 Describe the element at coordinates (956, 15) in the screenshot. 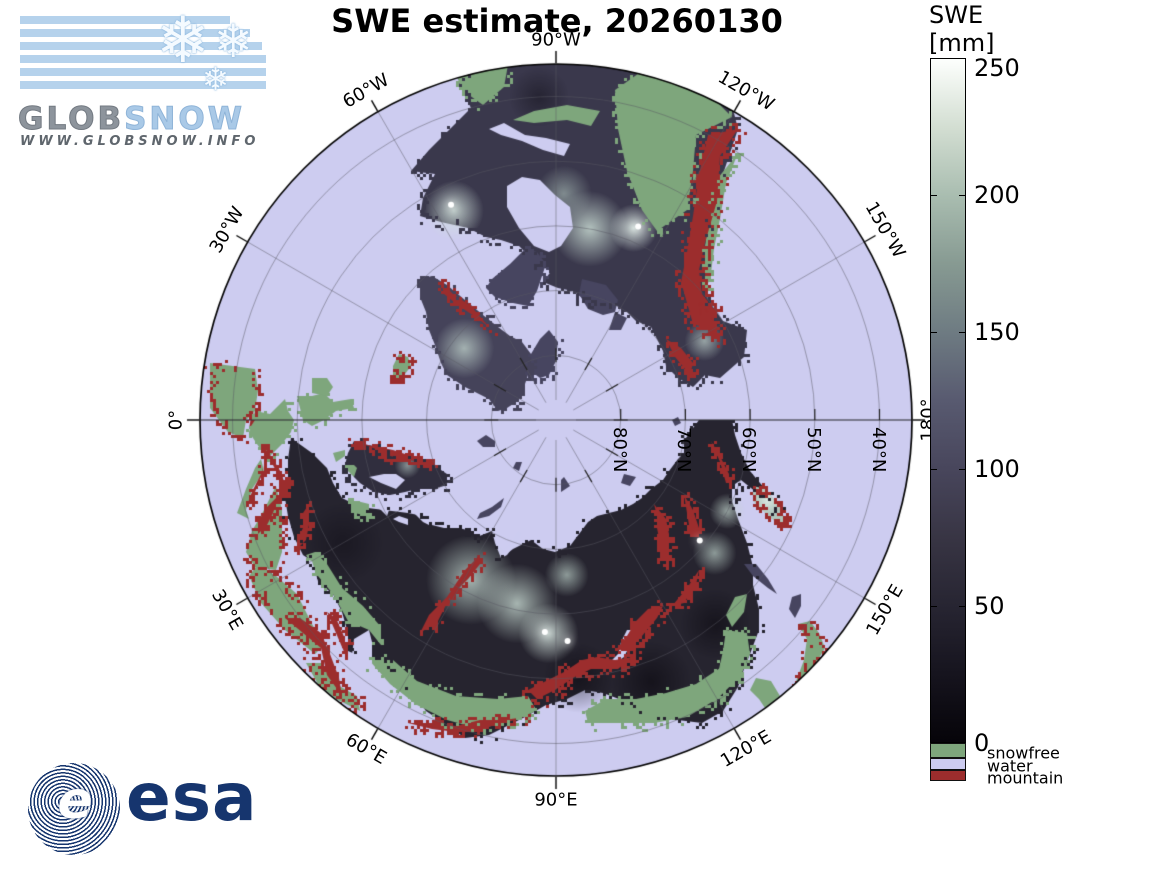

I see `colorbar-title-line1: SWE` at that location.